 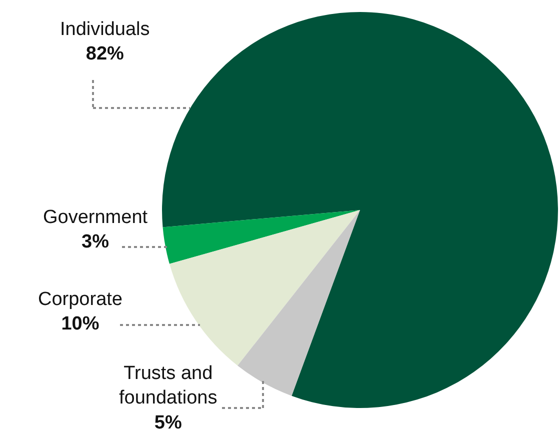 I want to click on slice-label: Trusts and foundations, so click(x=168, y=386).